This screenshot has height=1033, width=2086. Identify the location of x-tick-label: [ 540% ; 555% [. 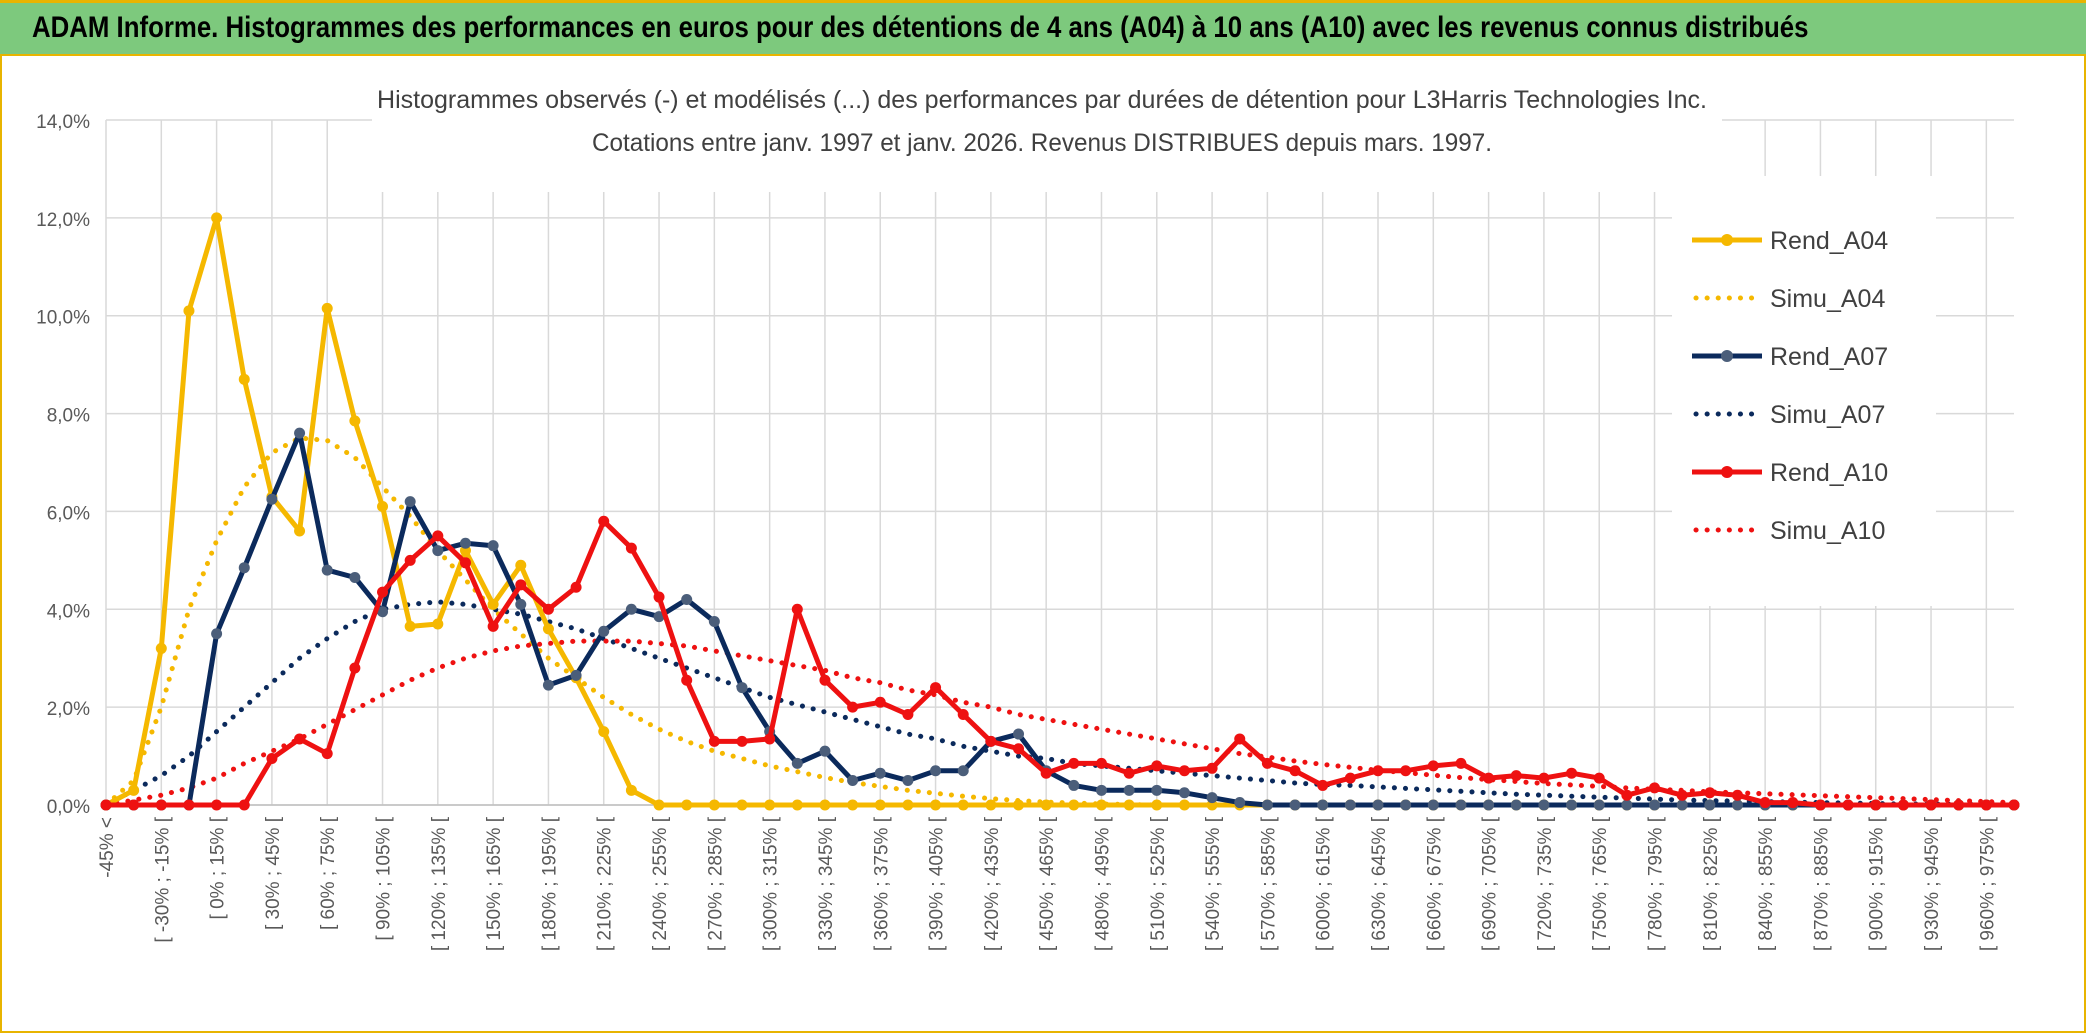
(1213, 883).